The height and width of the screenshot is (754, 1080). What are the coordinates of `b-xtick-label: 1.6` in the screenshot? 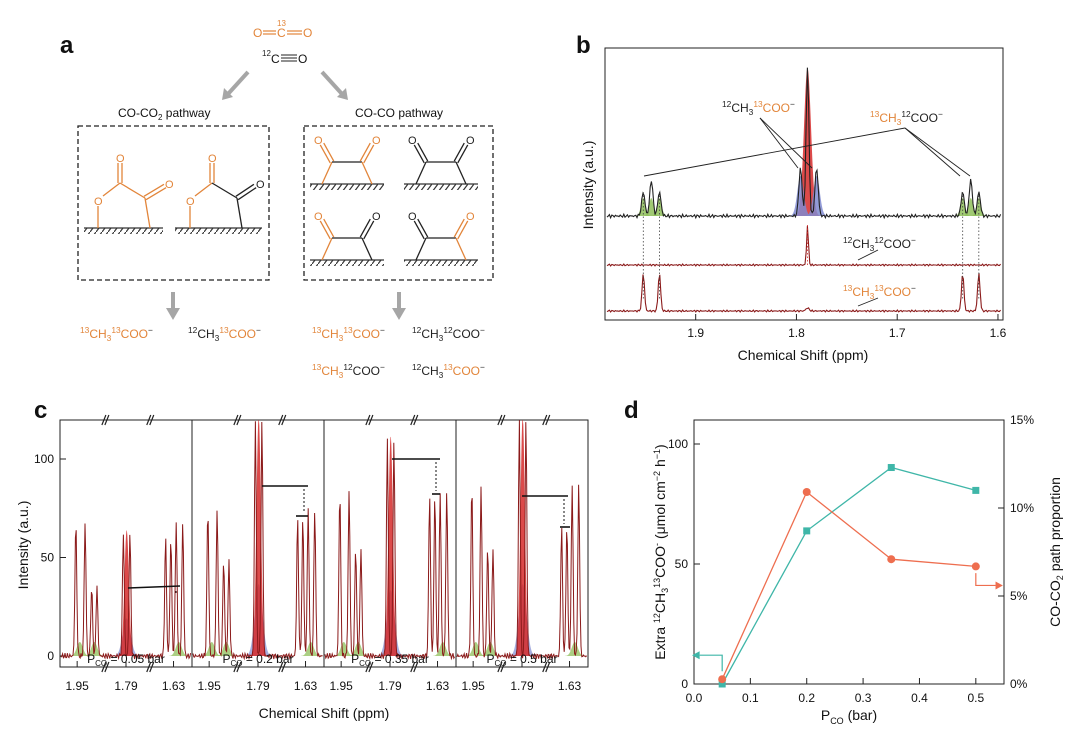 It's located at (998, 333).